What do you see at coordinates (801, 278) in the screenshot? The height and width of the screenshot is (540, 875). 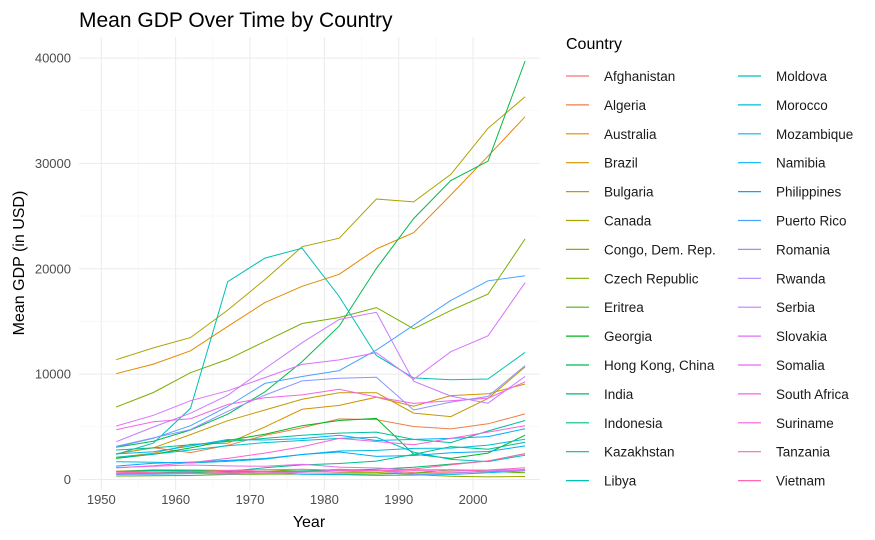 I see `legend-label: Rwanda` at bounding box center [801, 278].